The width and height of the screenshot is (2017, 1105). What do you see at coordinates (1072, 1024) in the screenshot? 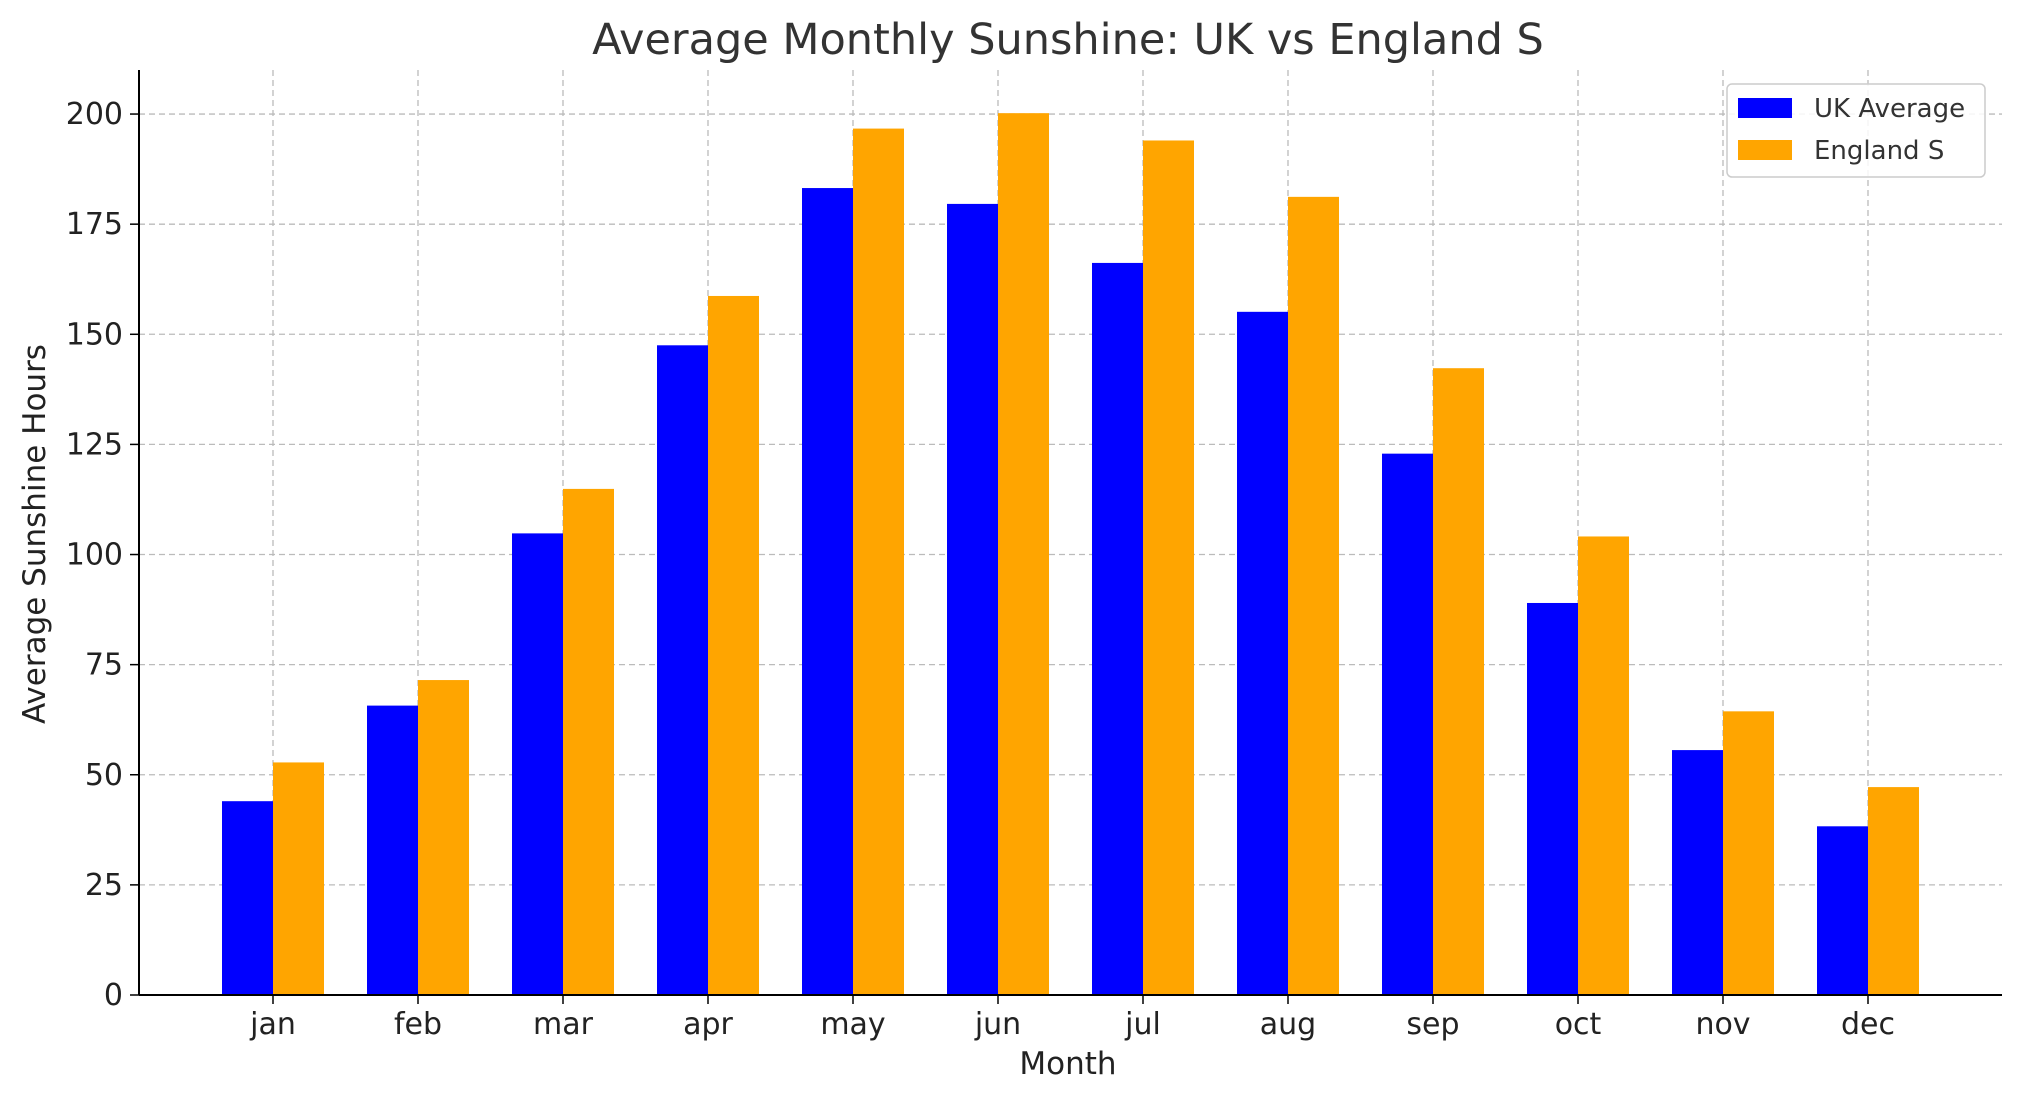
I see `x-tick-labels: jan feb mar apr may jun jul aug sep oct nov dec` at bounding box center [1072, 1024].